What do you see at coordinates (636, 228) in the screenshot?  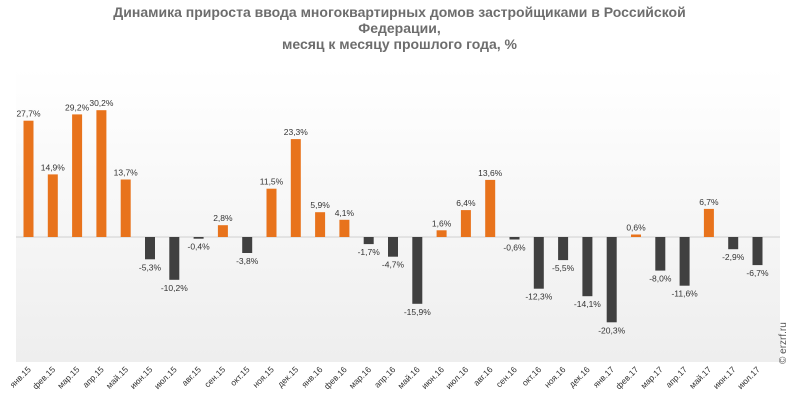 I see `data-label-25: 0,6%` at bounding box center [636, 228].